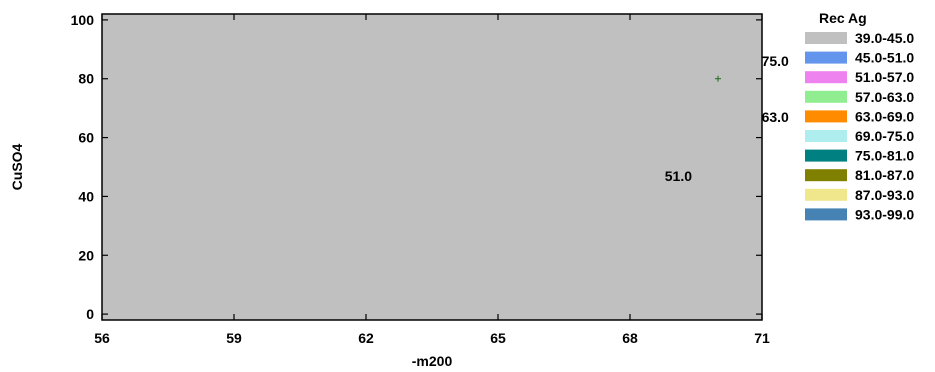  What do you see at coordinates (630, 338) in the screenshot?
I see `x-tick-label: 68` at bounding box center [630, 338].